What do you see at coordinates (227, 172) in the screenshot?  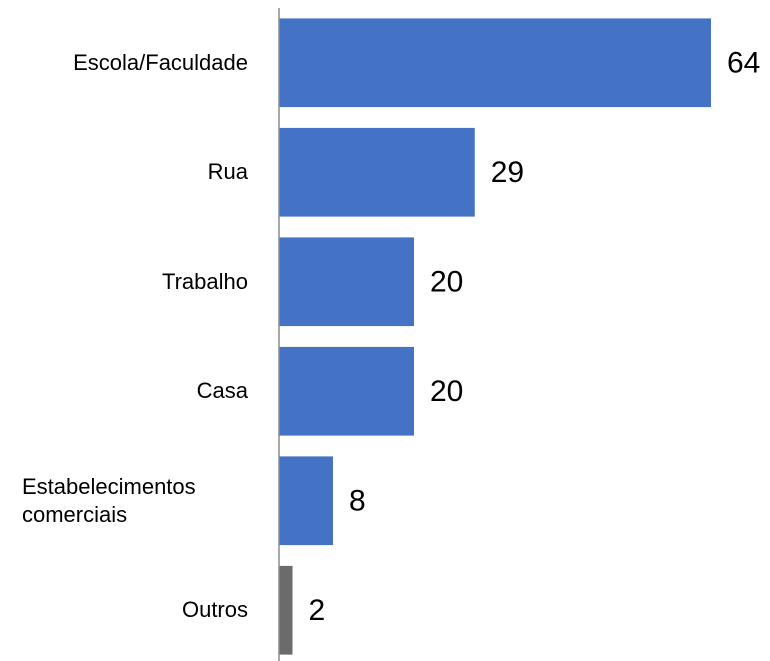 I see `category-label: Rua` at bounding box center [227, 172].